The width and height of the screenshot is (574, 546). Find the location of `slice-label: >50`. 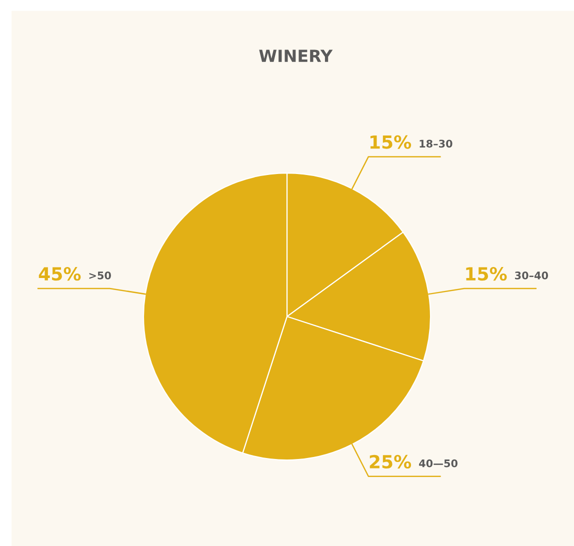

slice-label: >50 is located at coordinates (100, 275).